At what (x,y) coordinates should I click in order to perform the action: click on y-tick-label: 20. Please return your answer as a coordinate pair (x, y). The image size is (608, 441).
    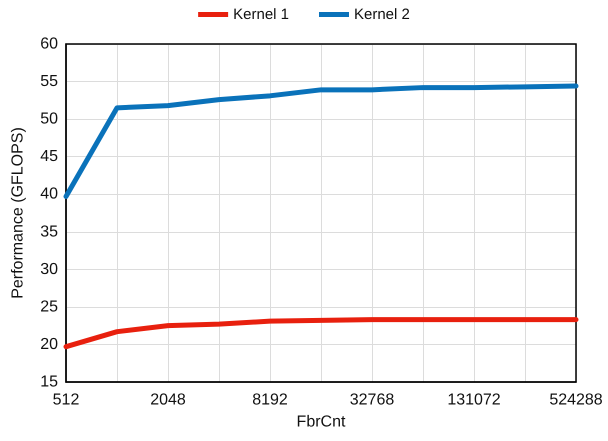
    Looking at the image, I should click on (49, 344).